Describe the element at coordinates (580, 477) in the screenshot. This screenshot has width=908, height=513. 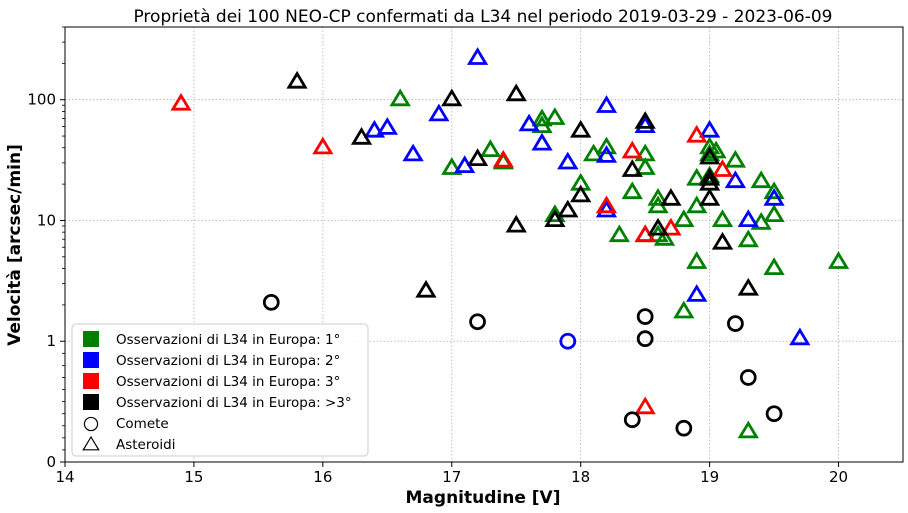
I see `x-tick-label: 18` at that location.